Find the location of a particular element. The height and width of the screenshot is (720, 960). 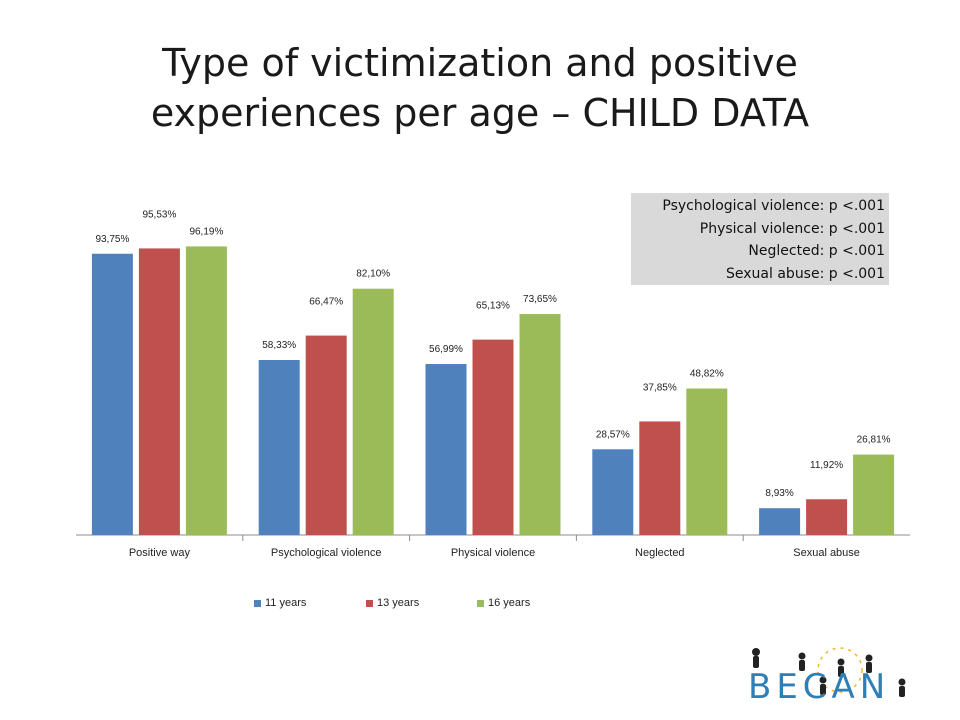

data-label: 82,10% is located at coordinates (373, 274).